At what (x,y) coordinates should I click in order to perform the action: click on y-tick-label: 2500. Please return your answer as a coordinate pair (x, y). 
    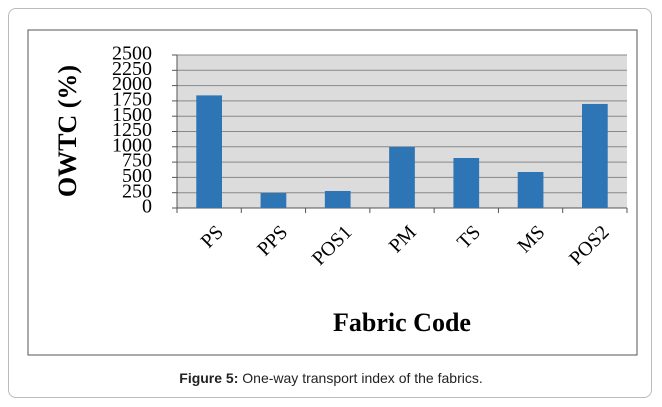
    Looking at the image, I should click on (132, 54).